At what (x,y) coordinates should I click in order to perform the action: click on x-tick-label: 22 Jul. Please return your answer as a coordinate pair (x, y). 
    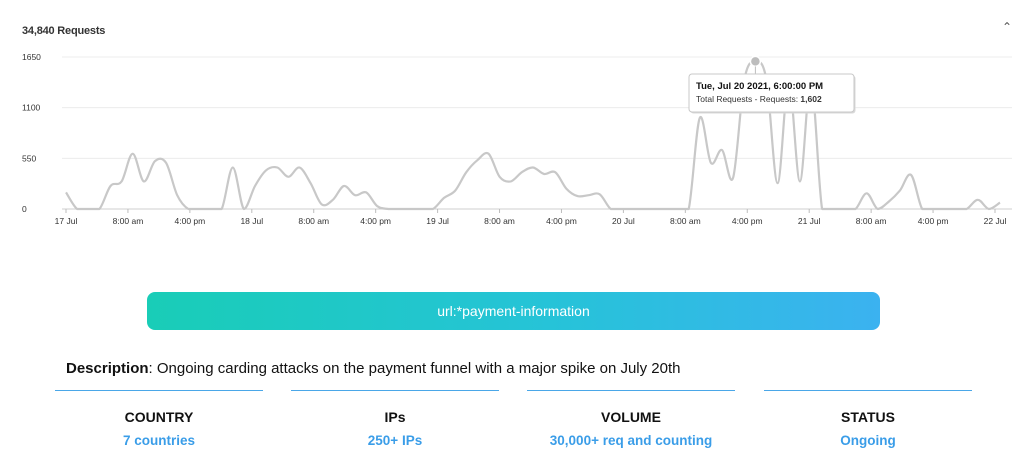
    Looking at the image, I should click on (995, 221).